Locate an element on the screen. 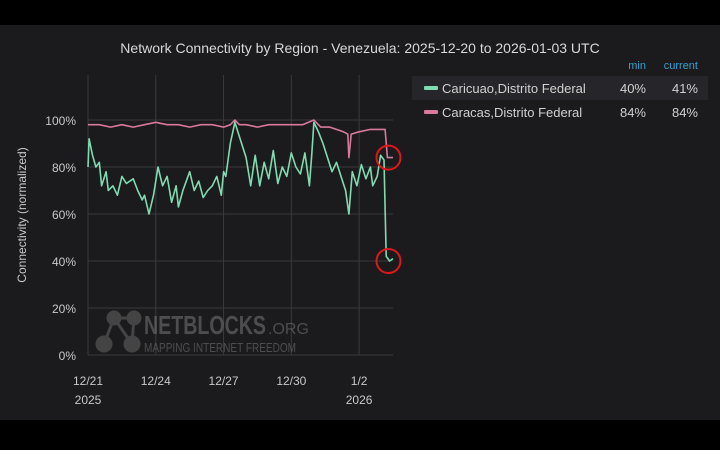  legend-label: Caracas,Distrito Federal is located at coordinates (512, 112).